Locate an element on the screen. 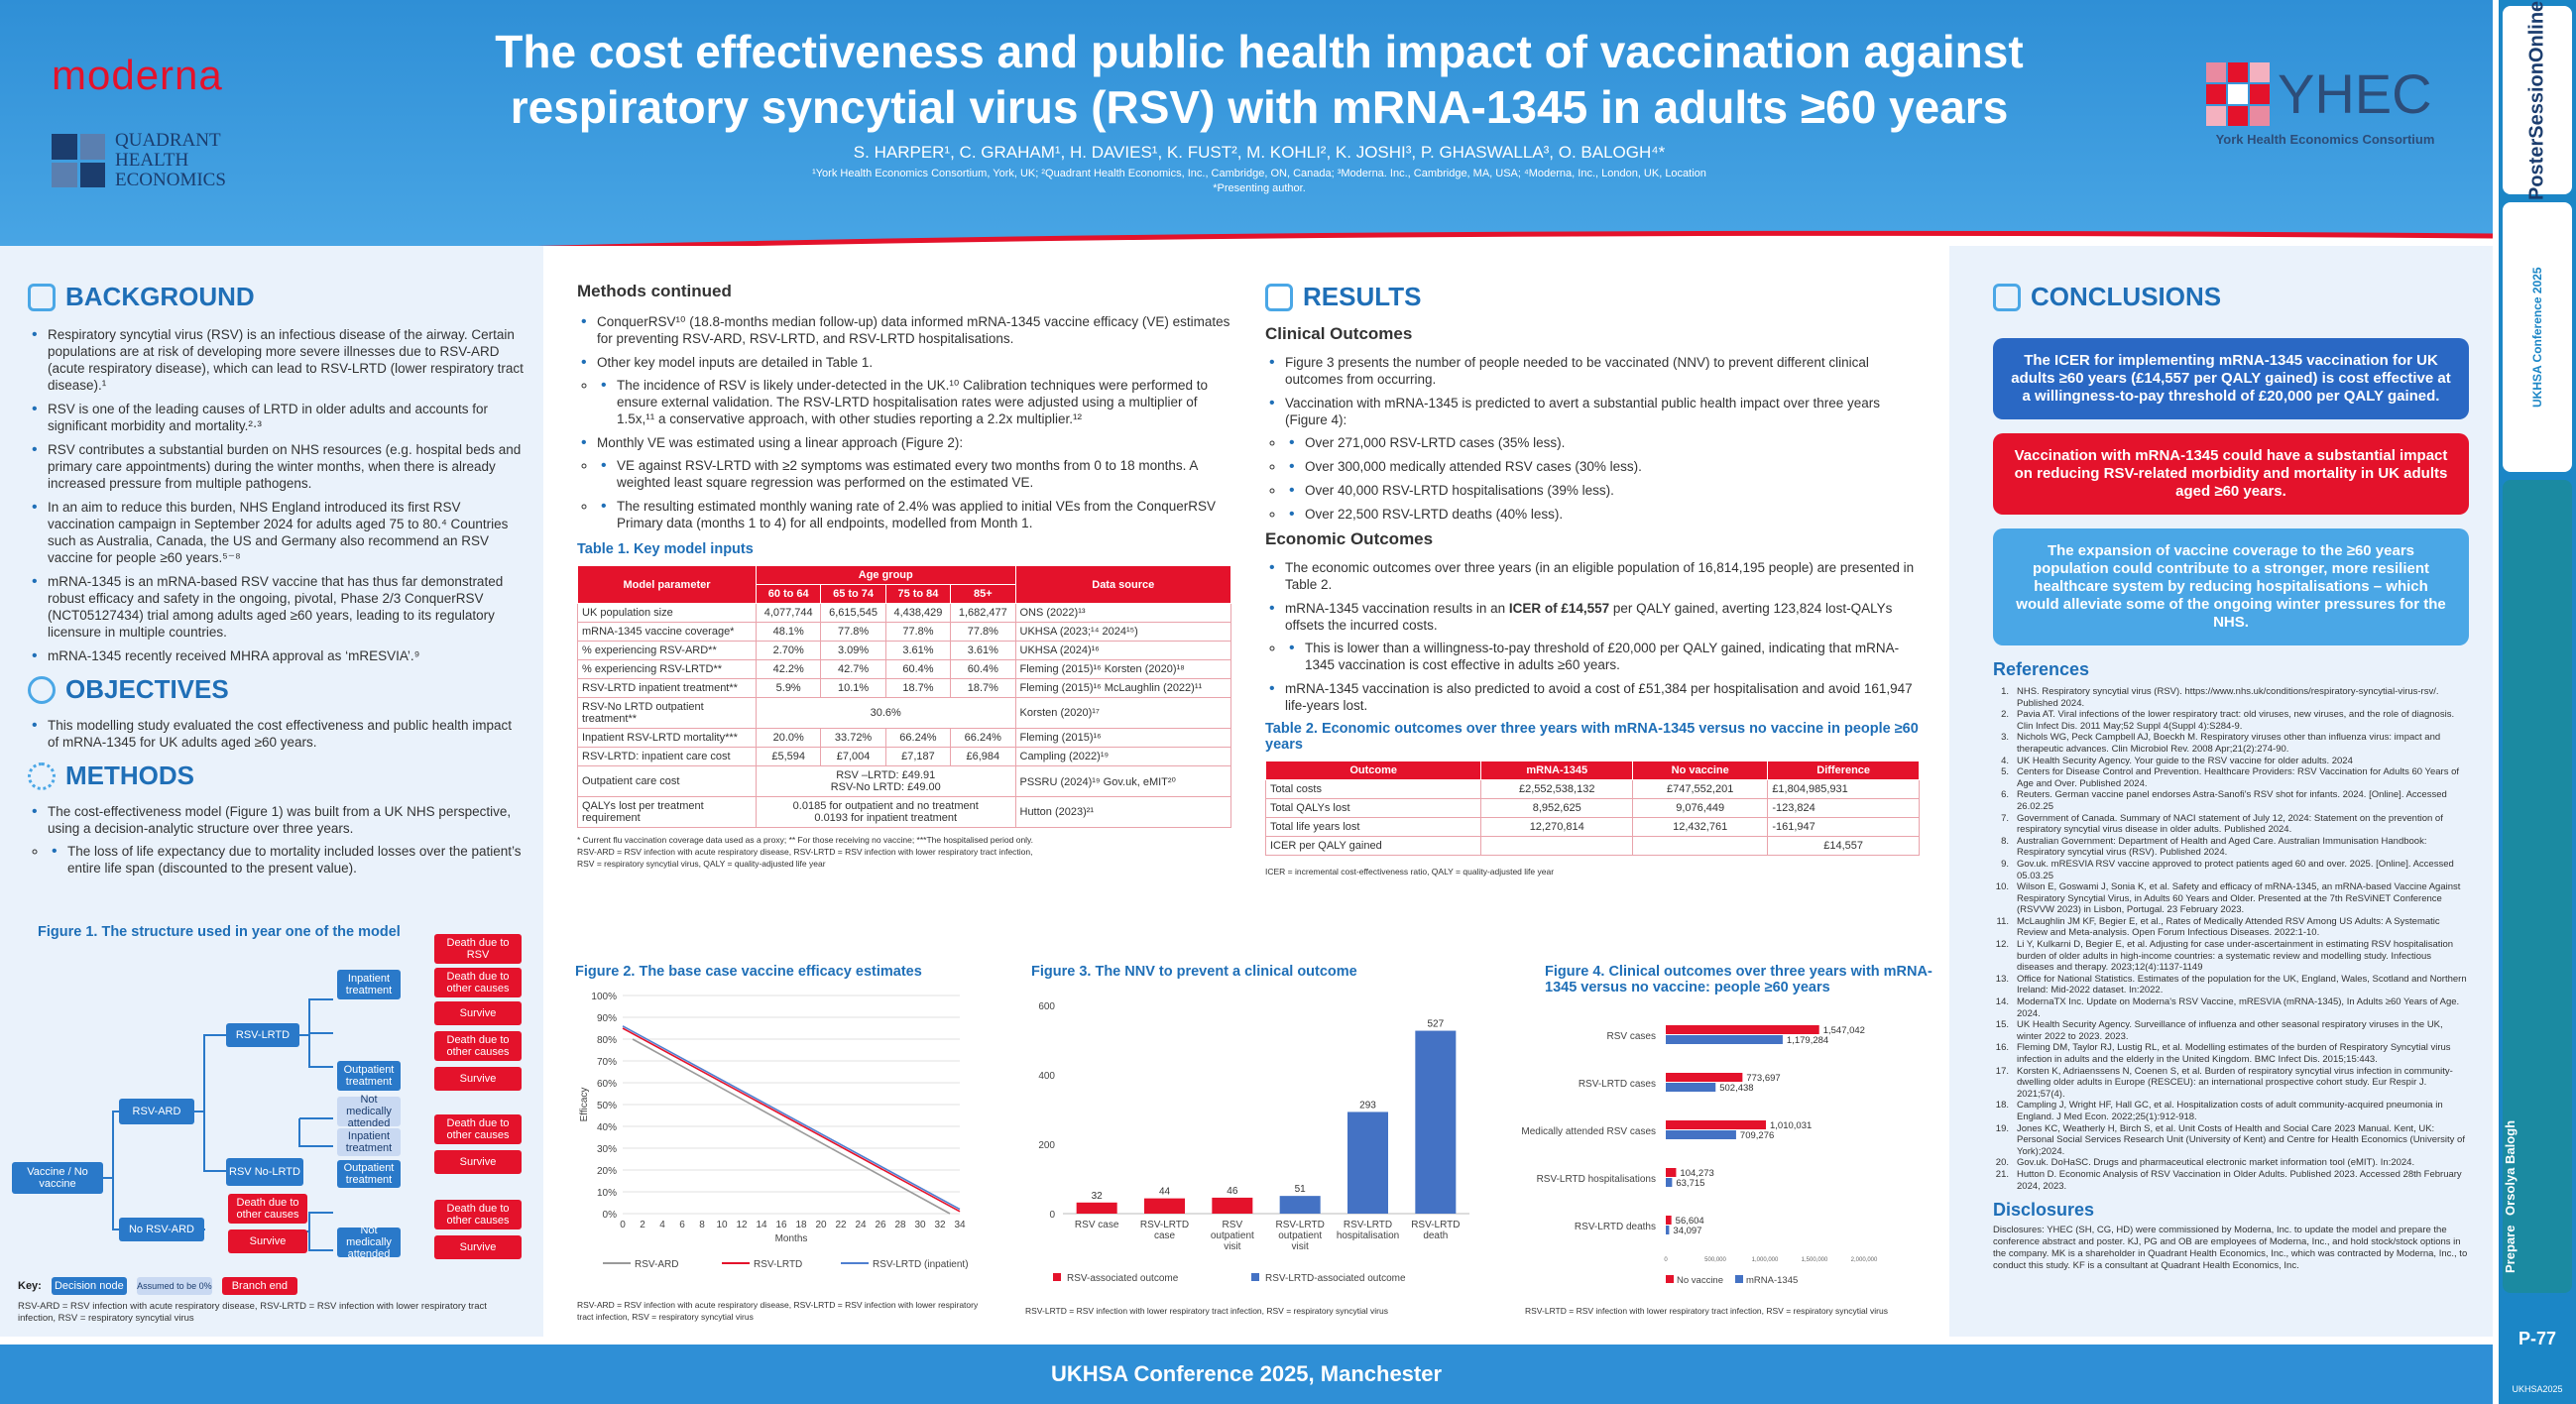  data-label: 56,604 is located at coordinates (1690, 1221).